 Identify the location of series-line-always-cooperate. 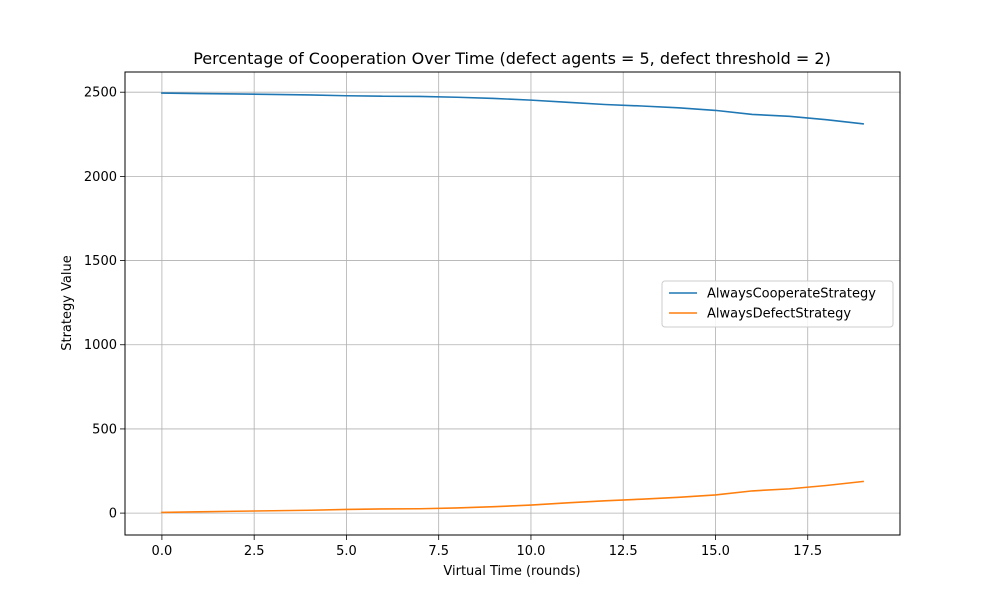
(512, 108).